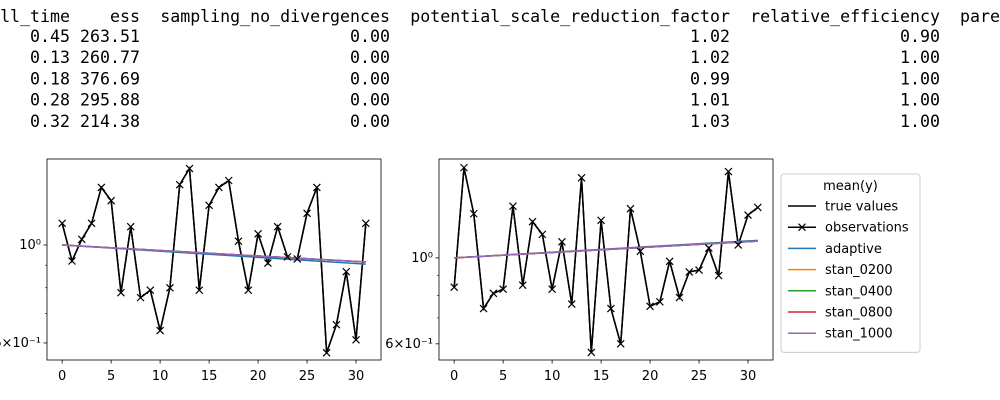 This screenshot has height=400, width=1000. Describe the element at coordinates (570, 16) in the screenshot. I see `table-header: potential_scale_reduction_factor` at that location.